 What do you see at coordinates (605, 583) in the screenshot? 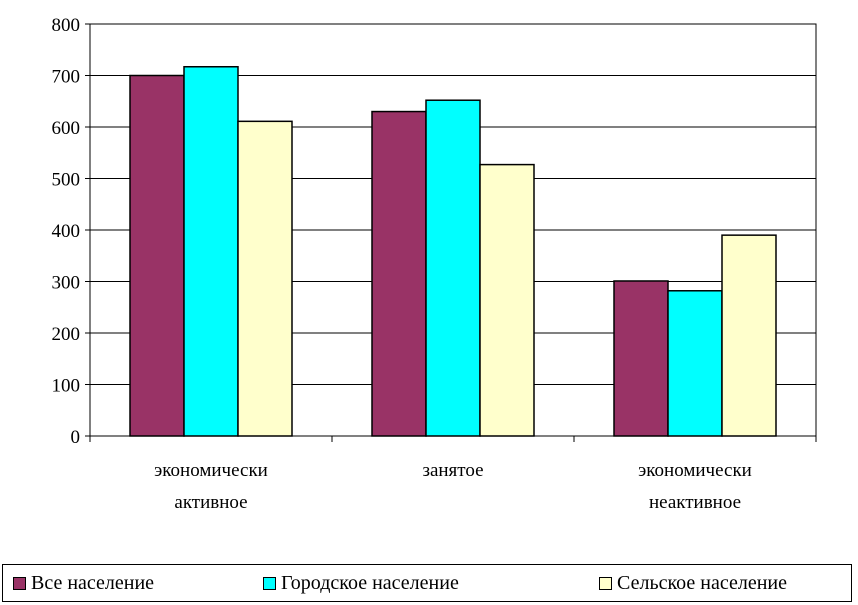
I see `legend-swatch-rural` at bounding box center [605, 583].